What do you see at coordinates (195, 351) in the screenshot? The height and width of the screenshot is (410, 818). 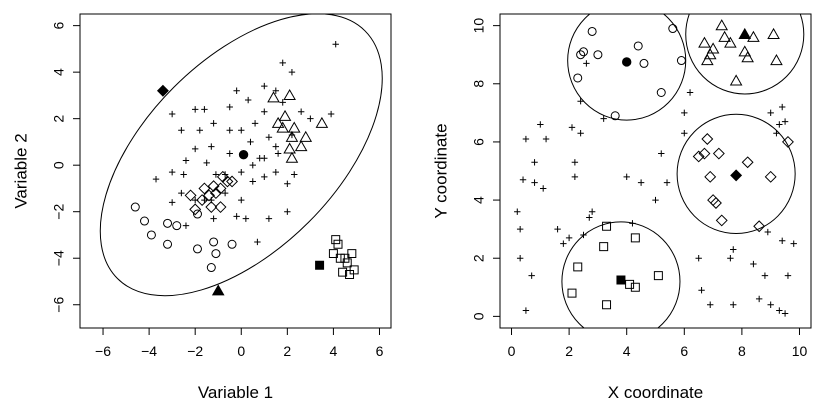 I see `x-tick-label: −2` at bounding box center [195, 351].